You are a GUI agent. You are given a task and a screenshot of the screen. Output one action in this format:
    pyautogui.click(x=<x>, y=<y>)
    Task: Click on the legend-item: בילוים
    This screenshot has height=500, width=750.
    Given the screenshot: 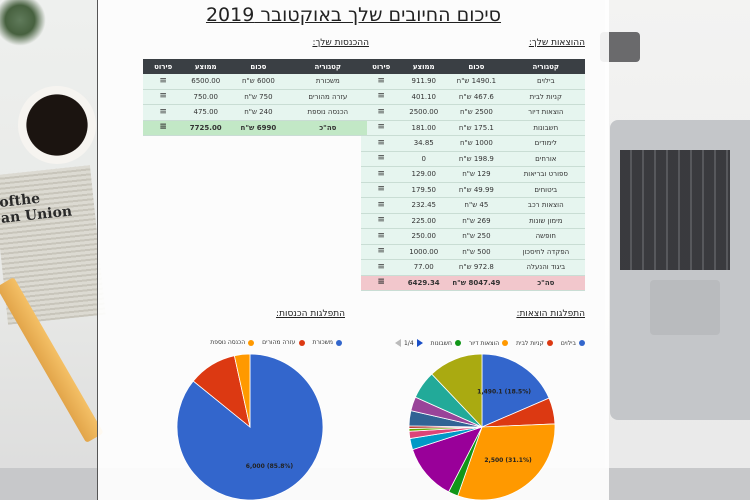 What is the action you would take?
    pyautogui.click(x=573, y=343)
    